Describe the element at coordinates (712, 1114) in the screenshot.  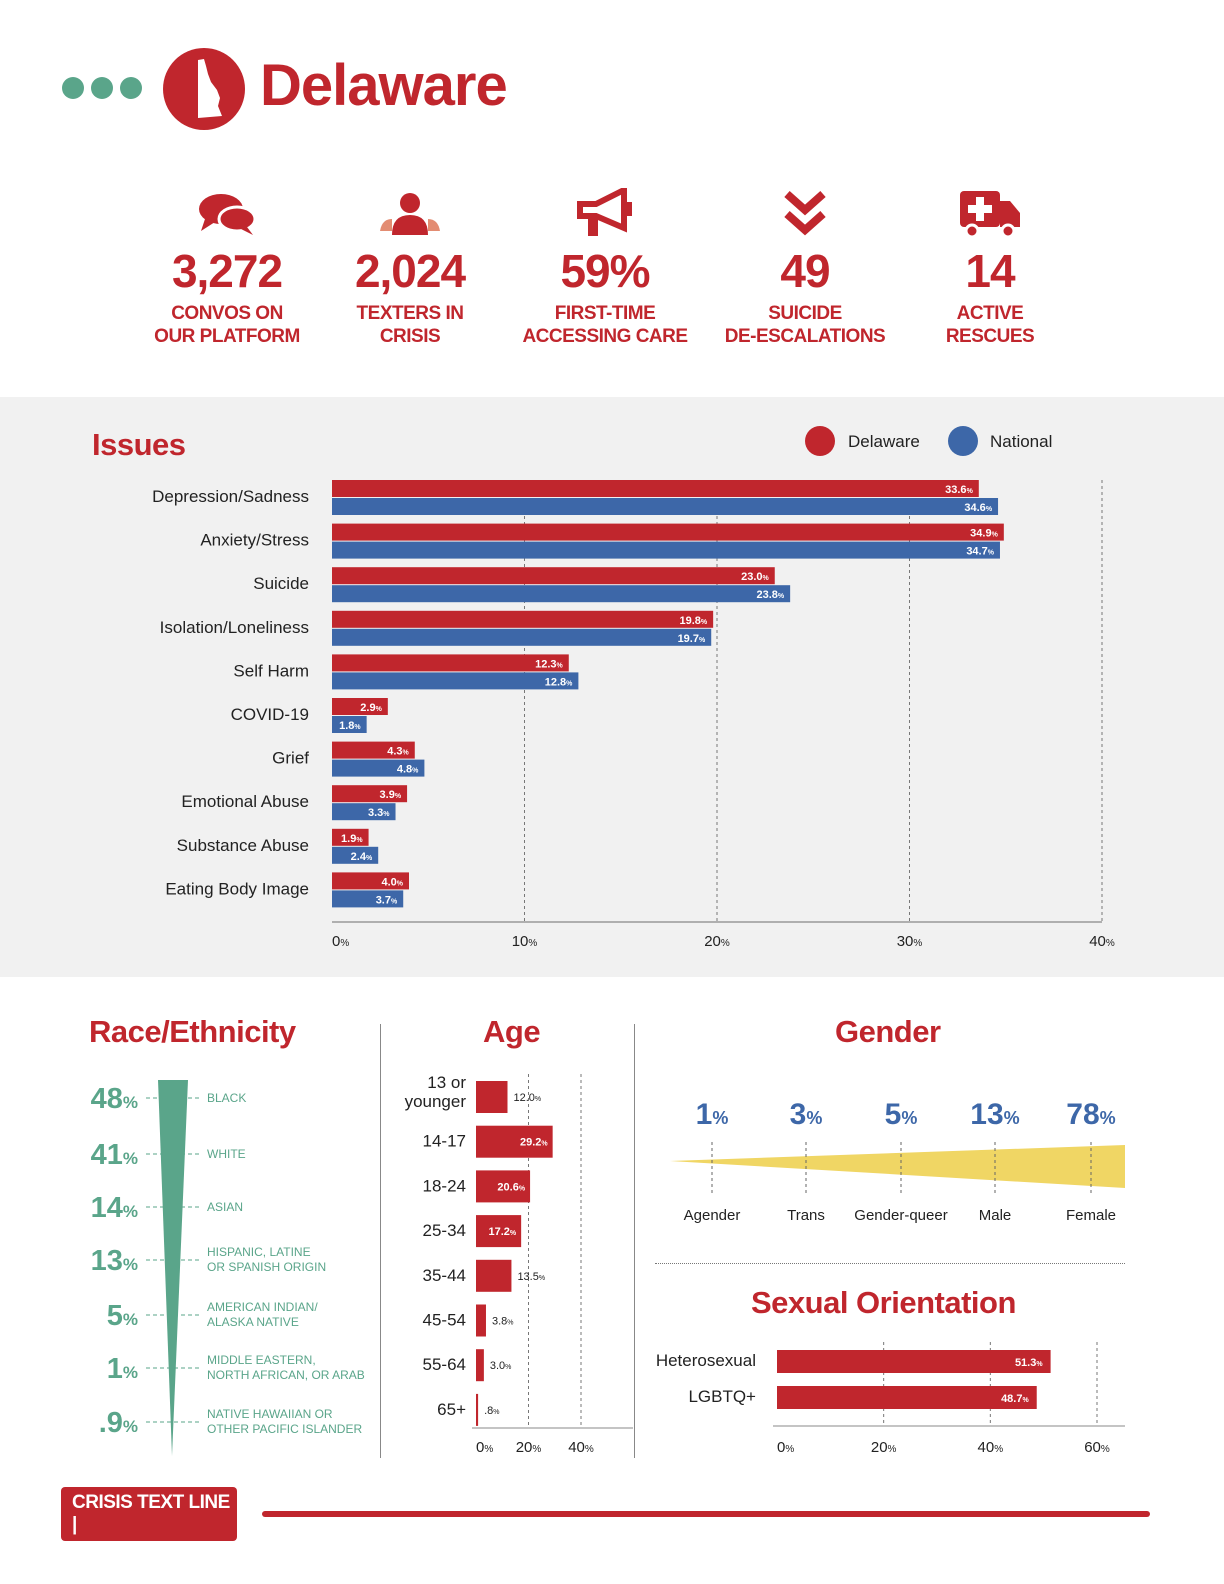
I see `gender-percent: 1%` at that location.